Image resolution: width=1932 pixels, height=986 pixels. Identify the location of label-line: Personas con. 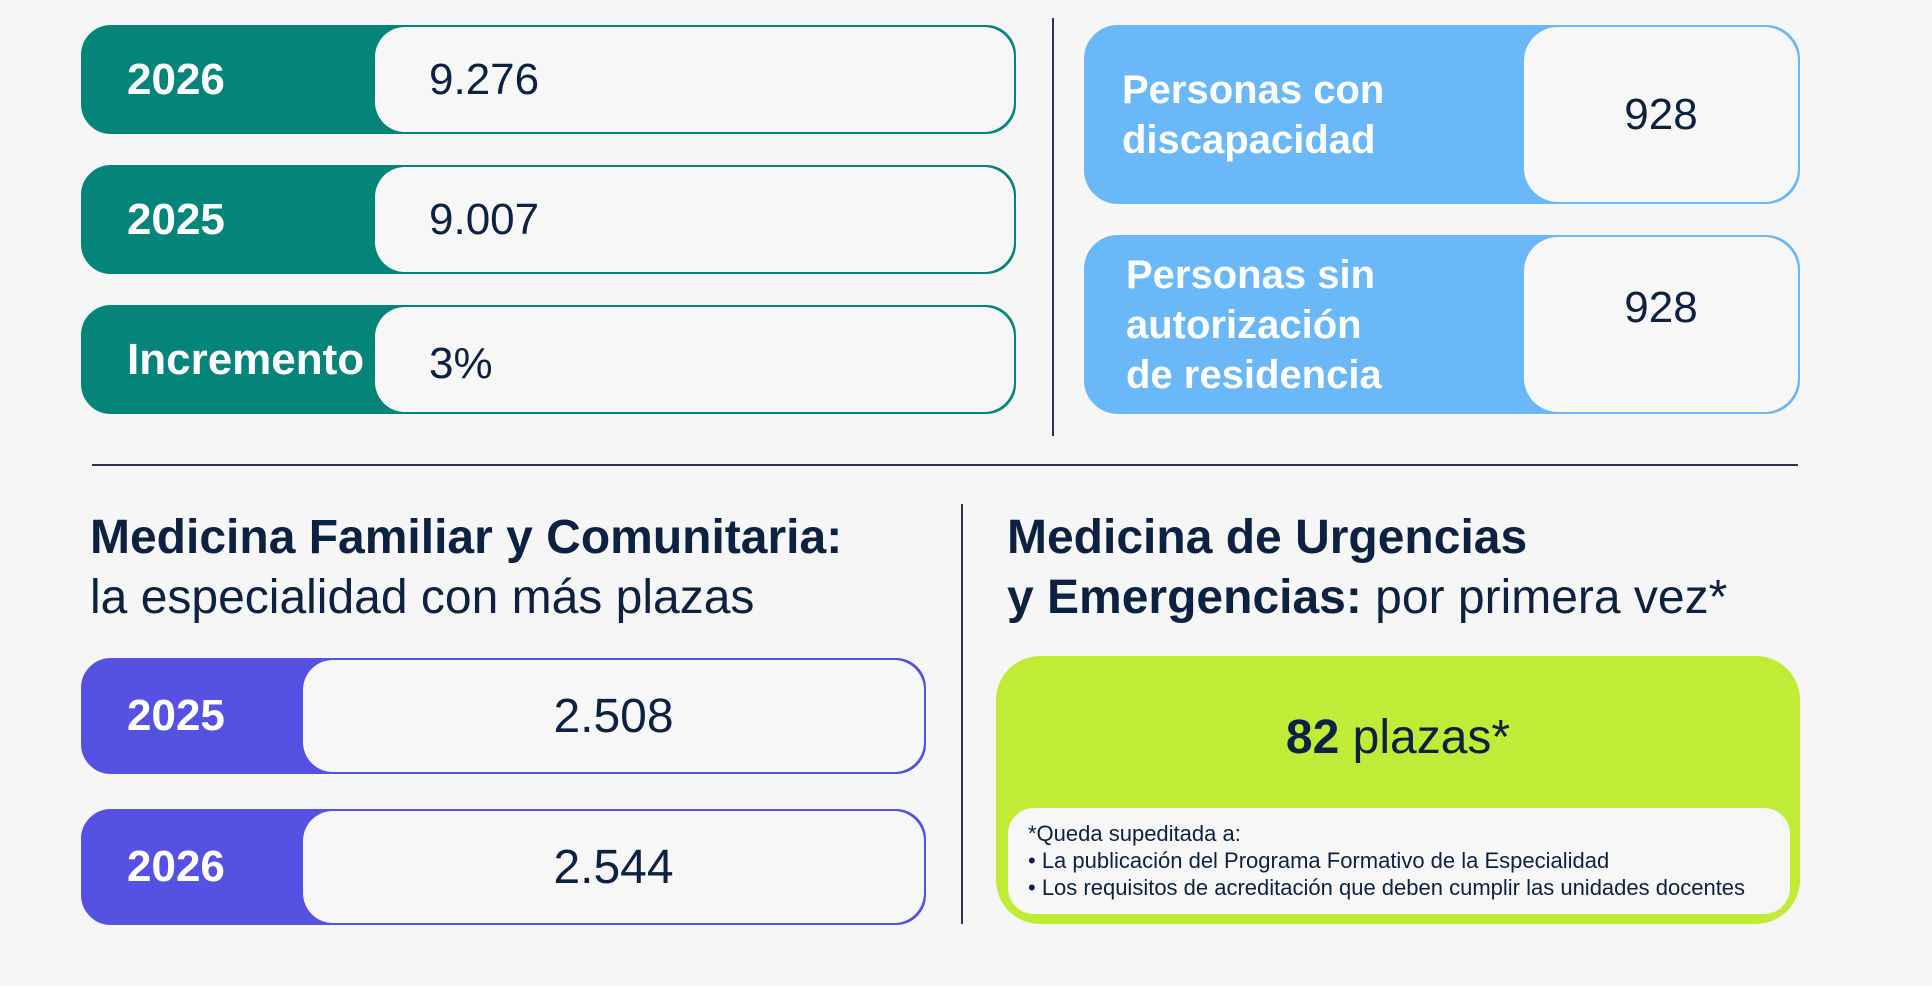
(1253, 89).